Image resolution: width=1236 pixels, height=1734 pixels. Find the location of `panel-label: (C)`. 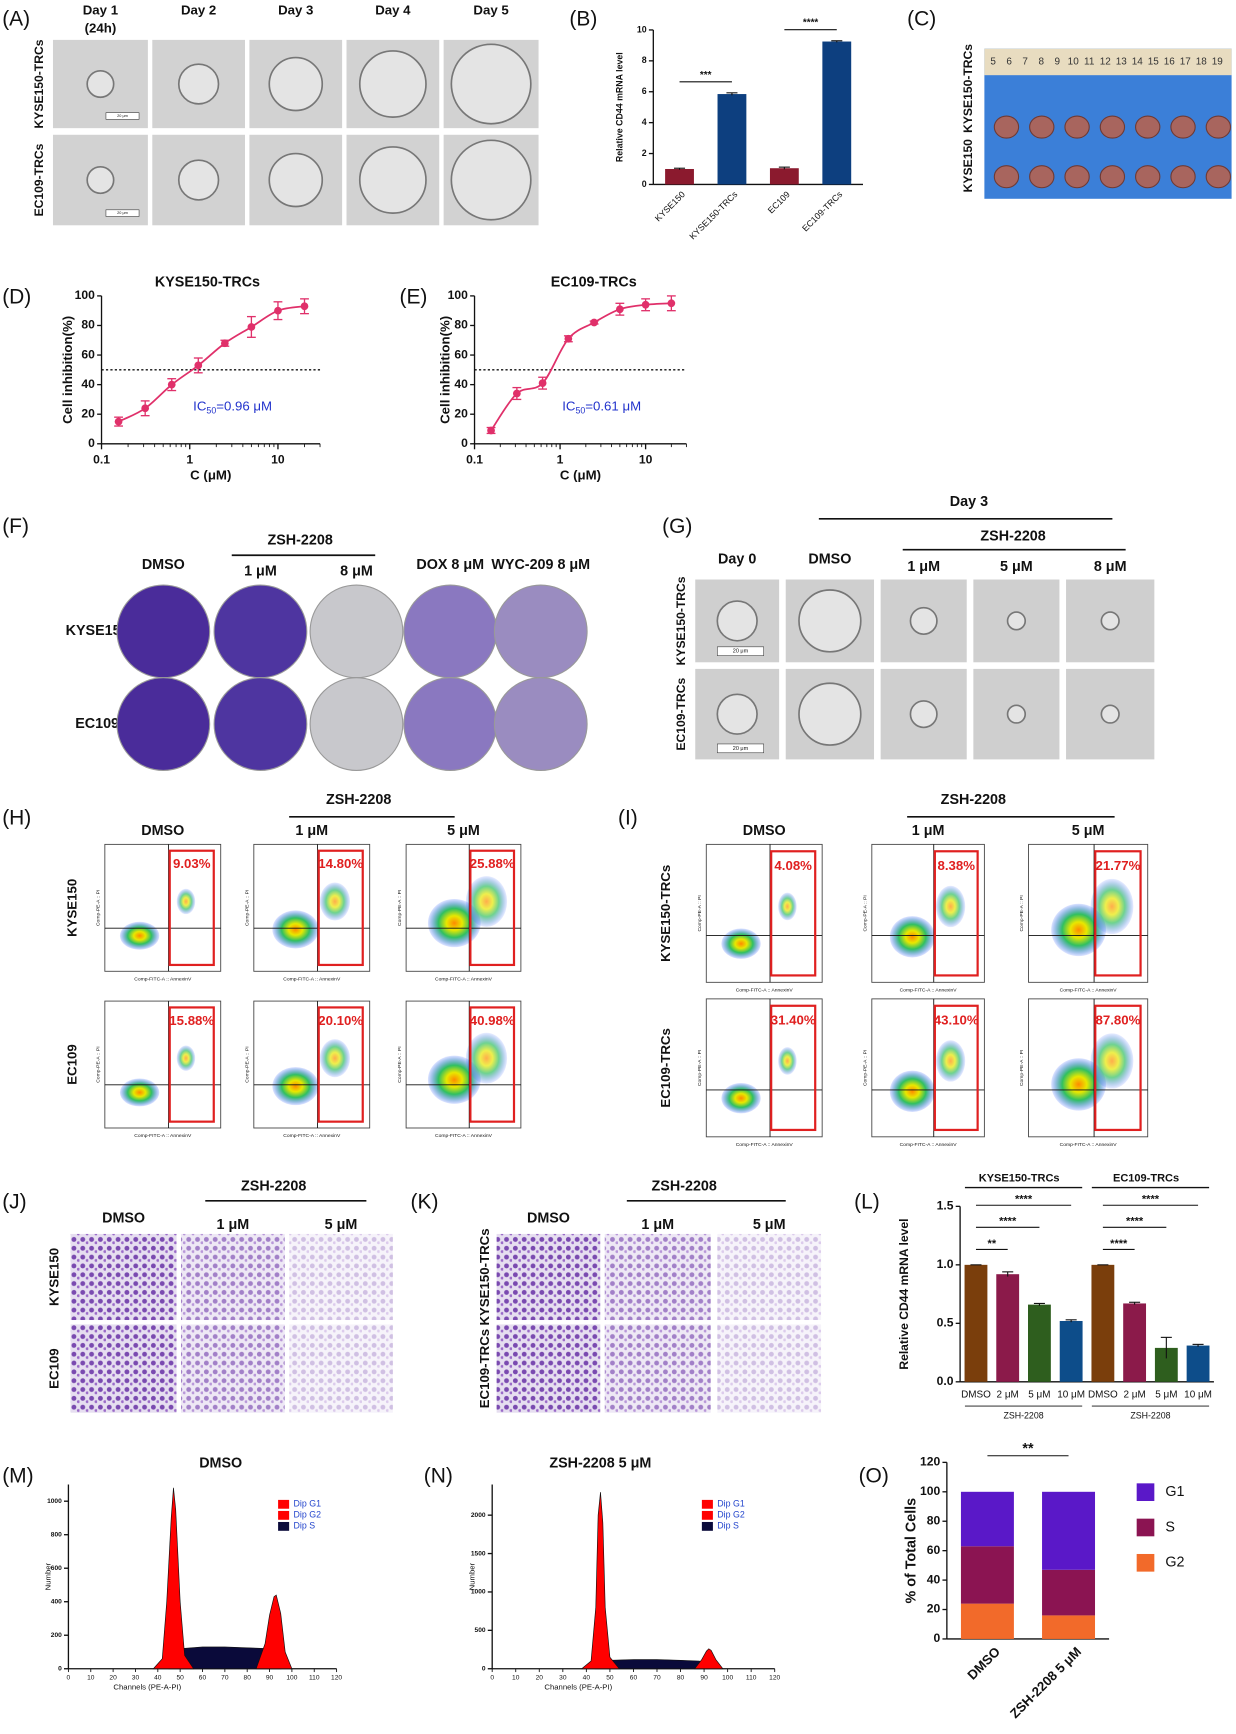

panel-label: (C) is located at coordinates (921, 19).